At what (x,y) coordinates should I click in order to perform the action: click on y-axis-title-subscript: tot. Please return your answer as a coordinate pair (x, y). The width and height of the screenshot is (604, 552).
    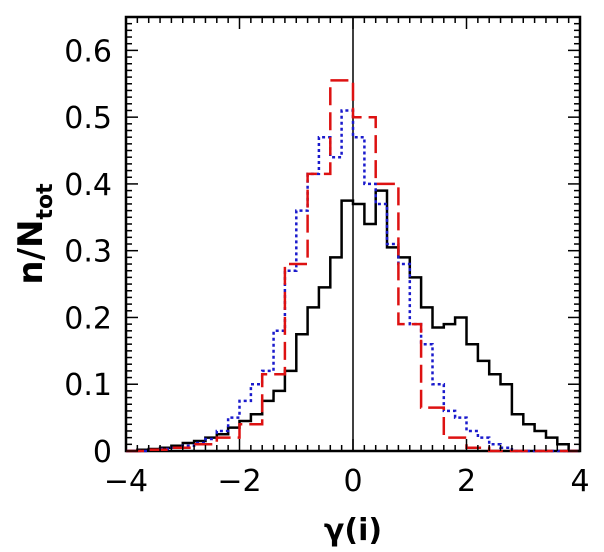
    Looking at the image, I should click on (45, 201).